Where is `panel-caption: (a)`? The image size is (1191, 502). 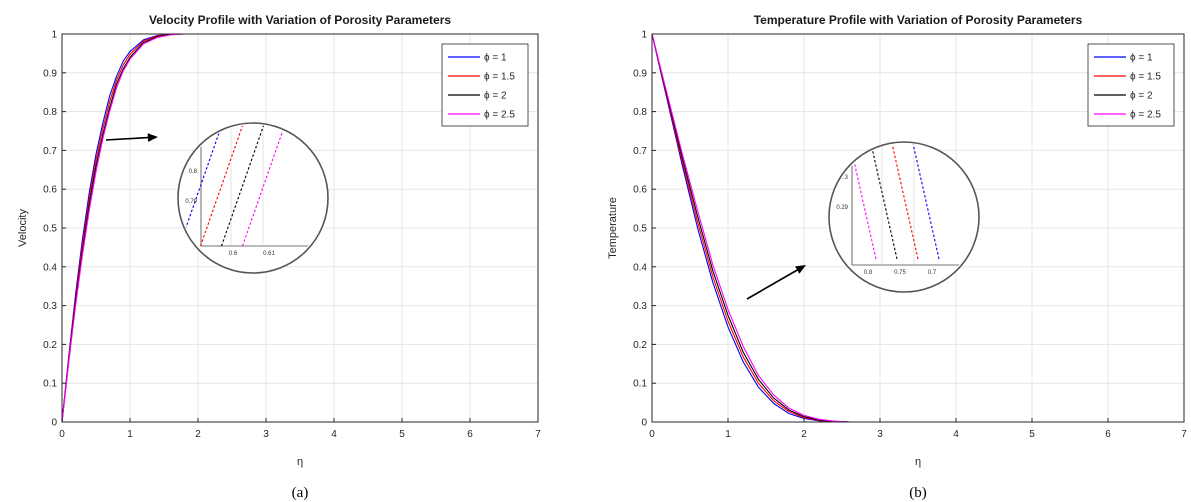 panel-caption: (a) is located at coordinates (300, 493).